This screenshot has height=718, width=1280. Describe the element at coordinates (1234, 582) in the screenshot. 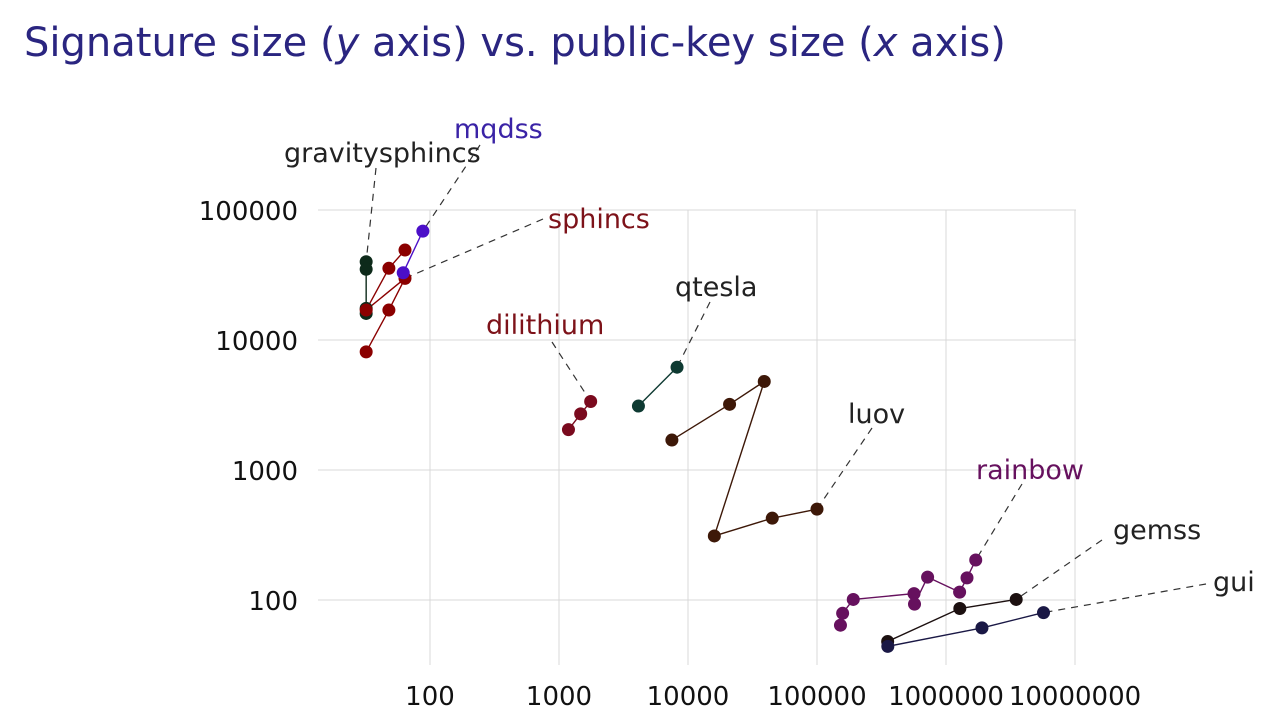

I see `gui-label: gui` at that location.